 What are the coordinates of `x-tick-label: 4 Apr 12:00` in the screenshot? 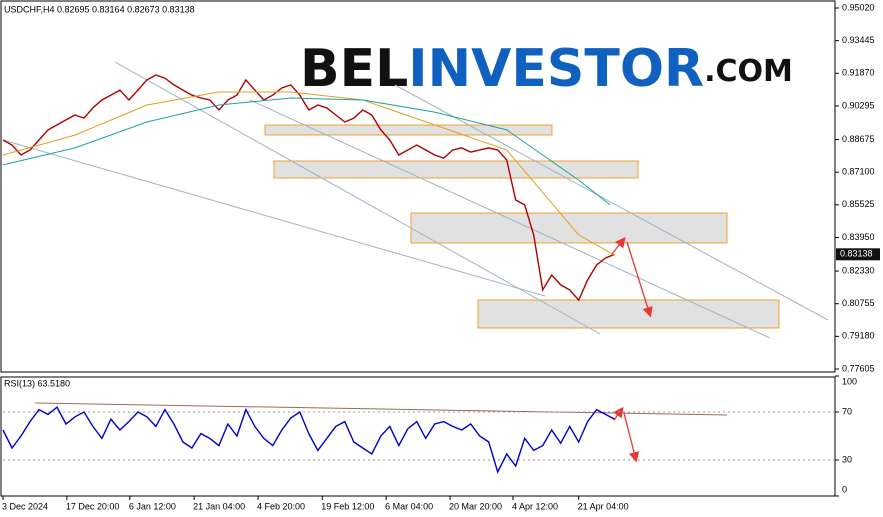 It's located at (535, 506).